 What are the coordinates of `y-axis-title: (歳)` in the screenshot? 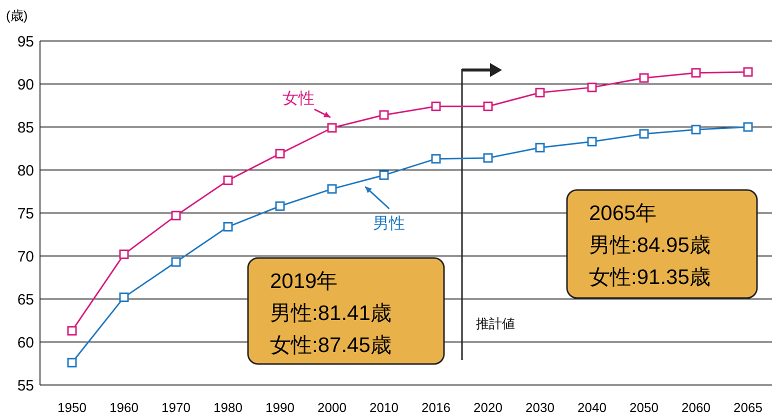 It's located at (17, 15).